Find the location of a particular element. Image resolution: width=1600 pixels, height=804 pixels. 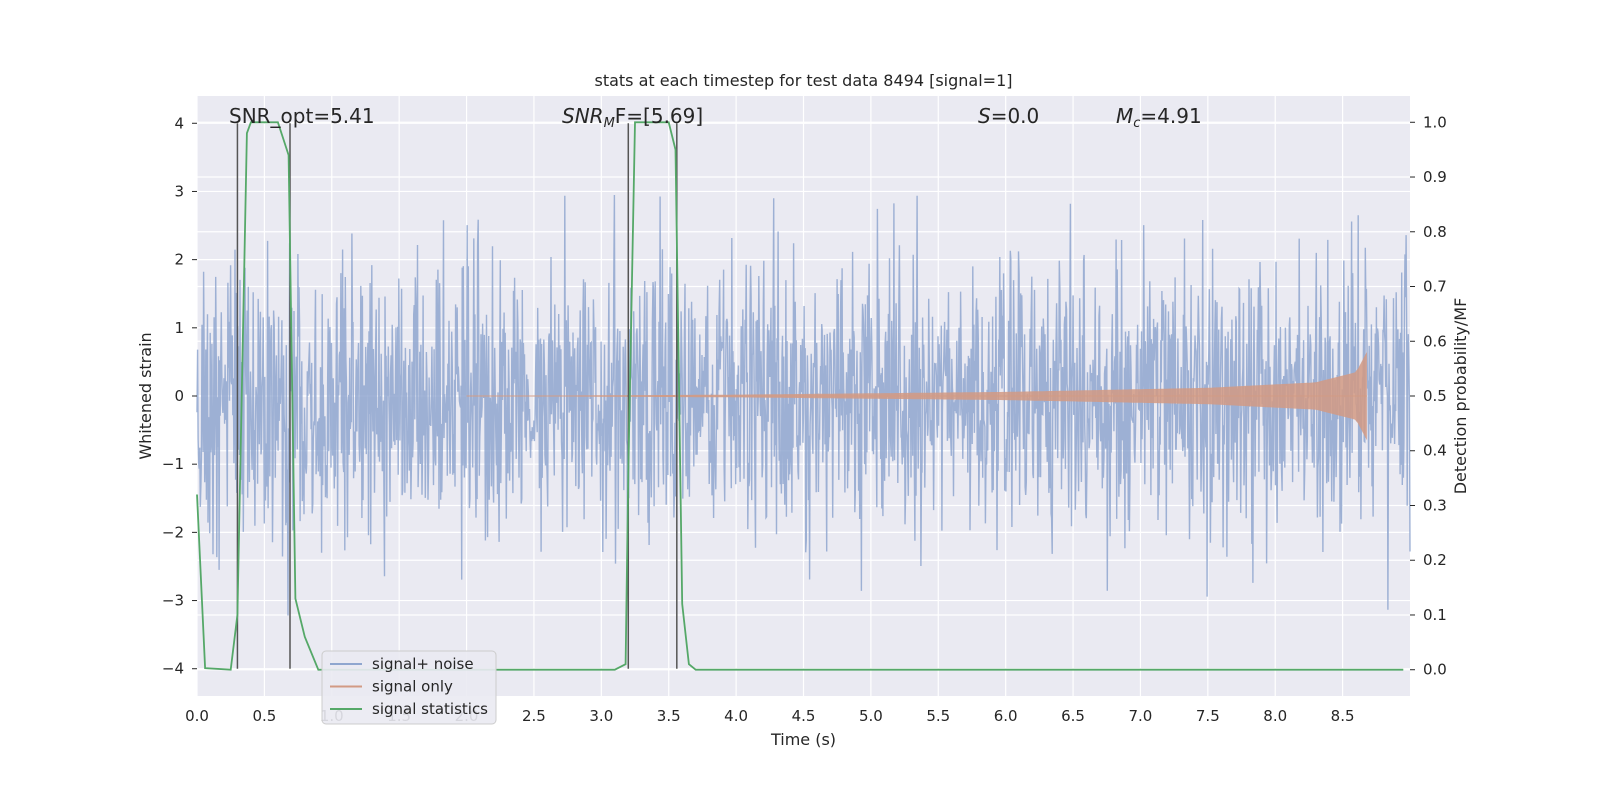

annotation-snr-mf-value: F=[5.69] is located at coordinates (659, 116).